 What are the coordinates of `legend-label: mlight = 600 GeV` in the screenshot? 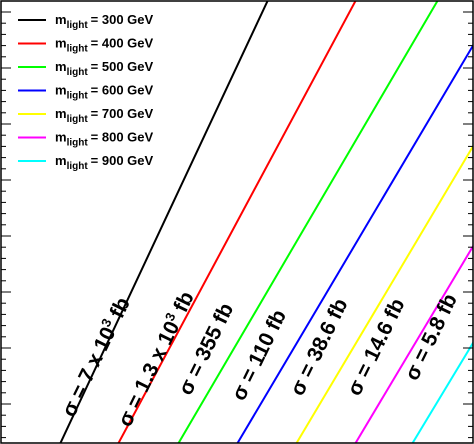 It's located at (104, 92).